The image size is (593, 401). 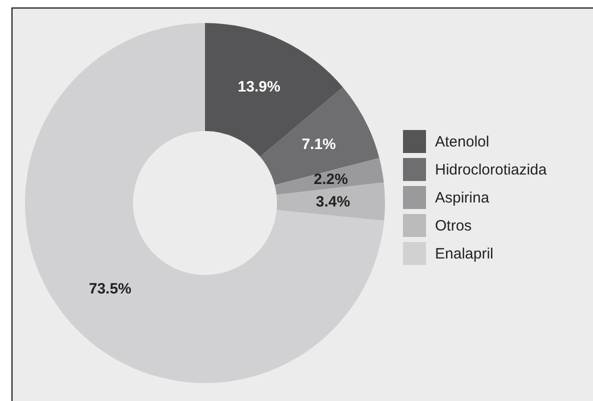 What do you see at coordinates (110, 289) in the screenshot?
I see `data-label: 73.5%` at bounding box center [110, 289].